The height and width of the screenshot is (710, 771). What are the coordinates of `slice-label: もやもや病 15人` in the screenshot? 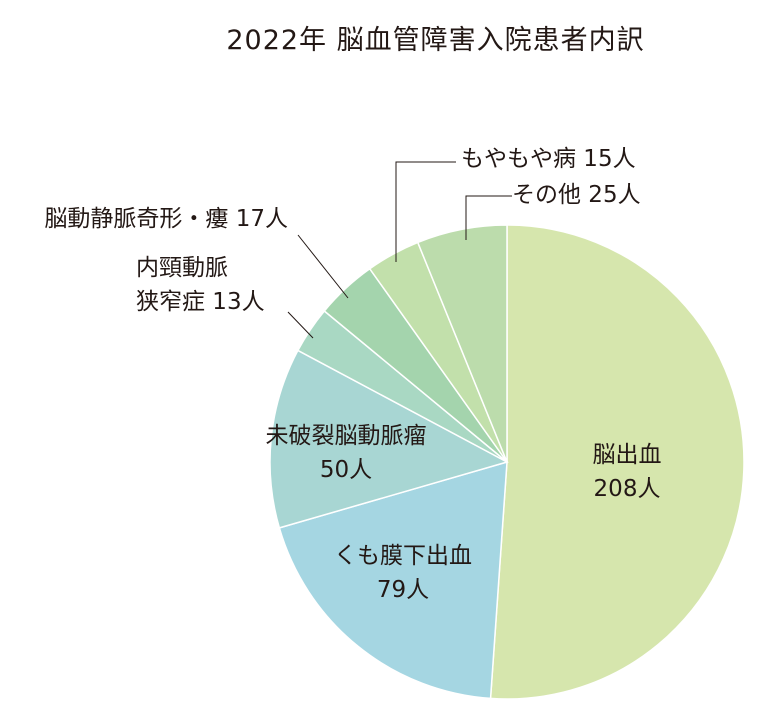 It's located at (548, 159).